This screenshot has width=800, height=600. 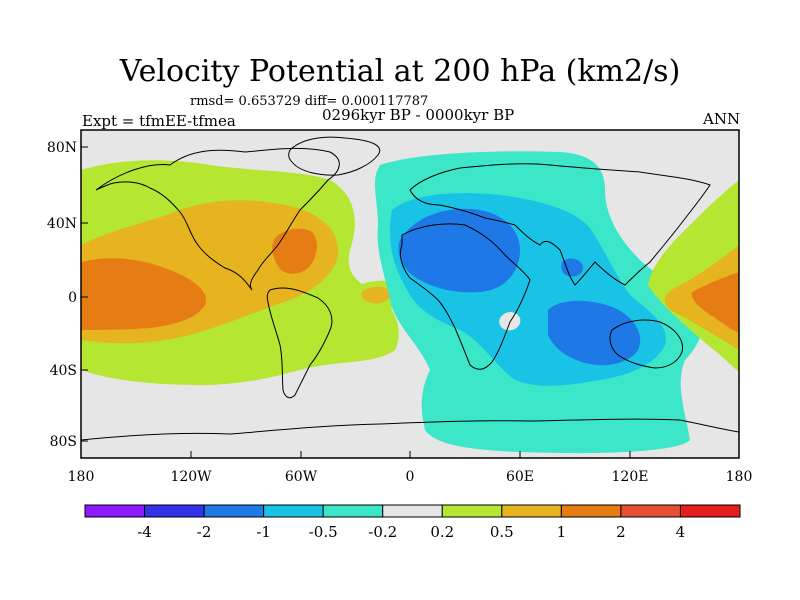 I want to click on stats-text: rmsd= 0.653729 diff= 0.000117787, so click(x=309, y=101).